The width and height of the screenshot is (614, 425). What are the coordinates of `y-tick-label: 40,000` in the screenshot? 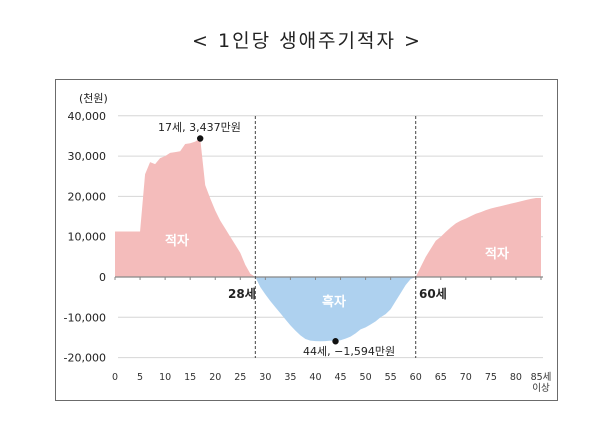 It's located at (87, 116).